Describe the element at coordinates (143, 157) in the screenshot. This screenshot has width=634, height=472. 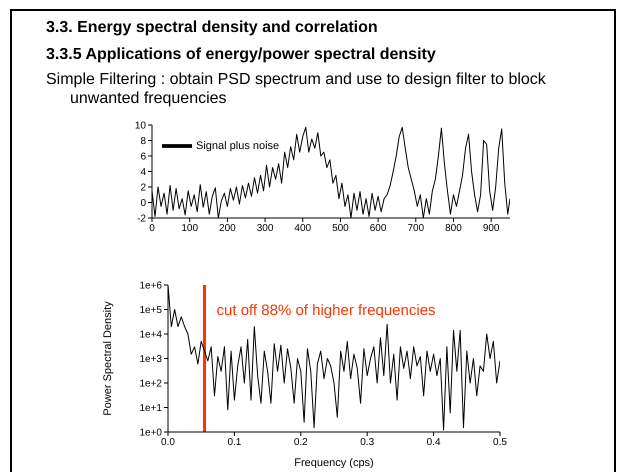
I see `y-tick-label: 6` at that location.